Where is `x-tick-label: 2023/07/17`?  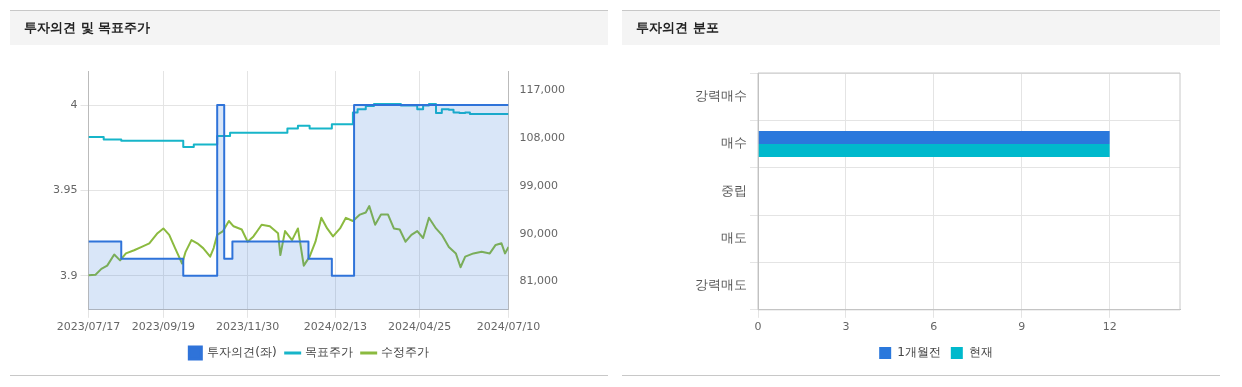 x-tick-label: 2023/07/17 is located at coordinates (88, 327).